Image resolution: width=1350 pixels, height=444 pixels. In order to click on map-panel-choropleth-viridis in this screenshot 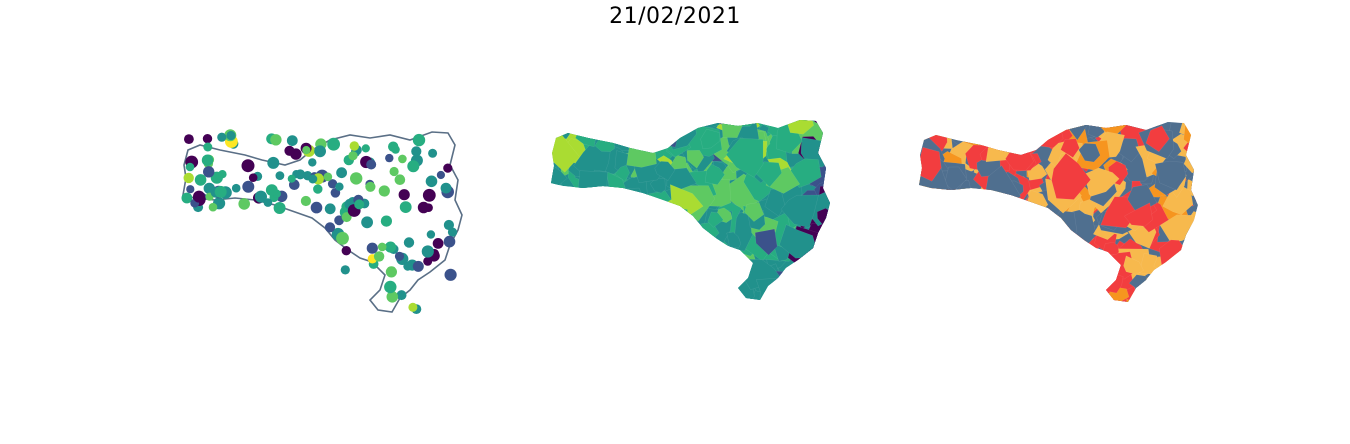, I will do `click(690, 210)`.